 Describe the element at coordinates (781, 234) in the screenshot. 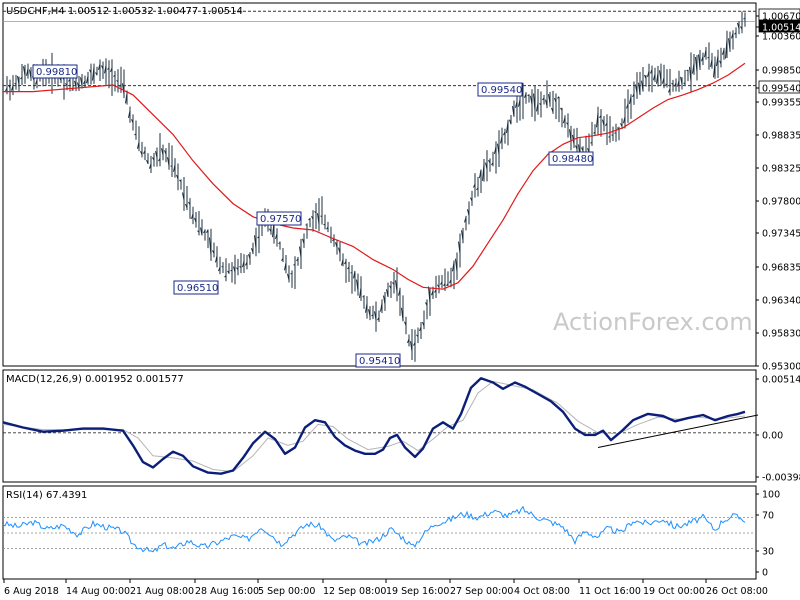

I see `price-tick-label: 0.97345` at that location.